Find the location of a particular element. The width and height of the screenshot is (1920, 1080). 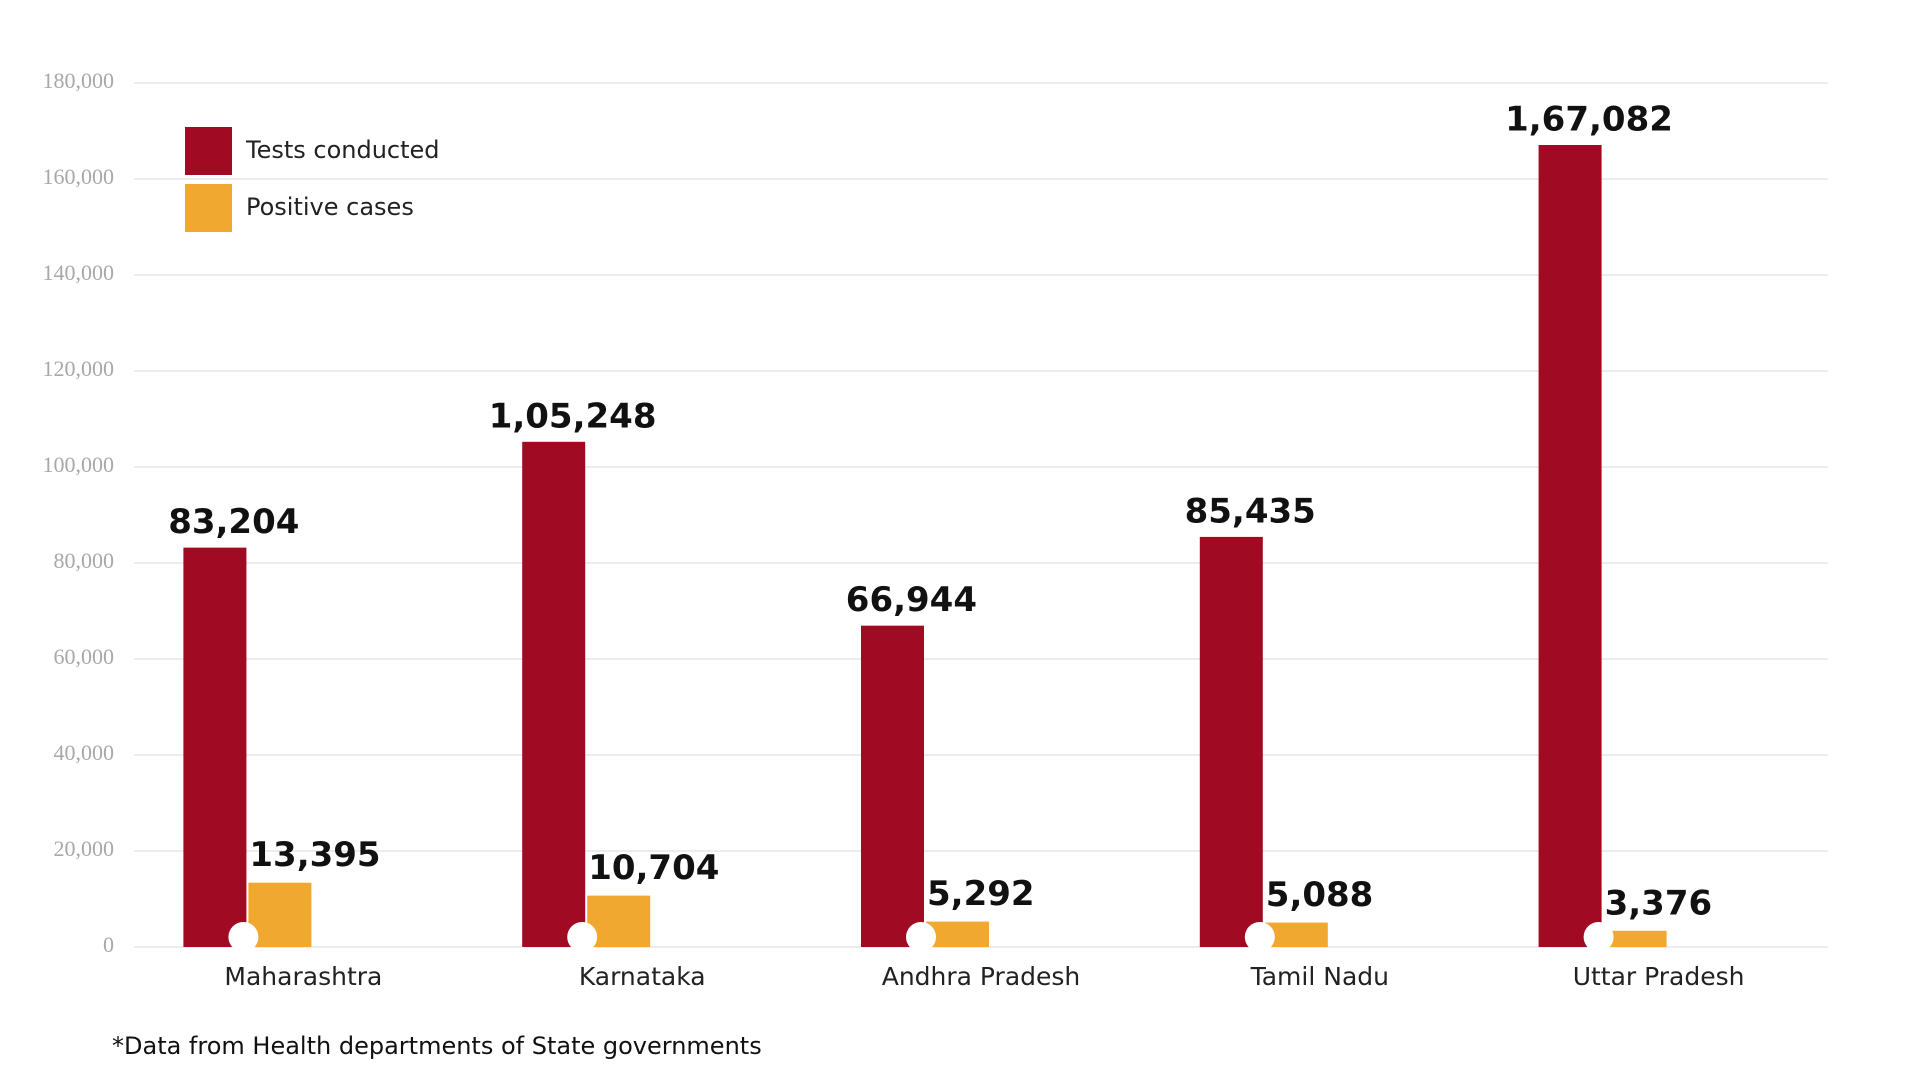

legend-label: Positive cases is located at coordinates (330, 207).